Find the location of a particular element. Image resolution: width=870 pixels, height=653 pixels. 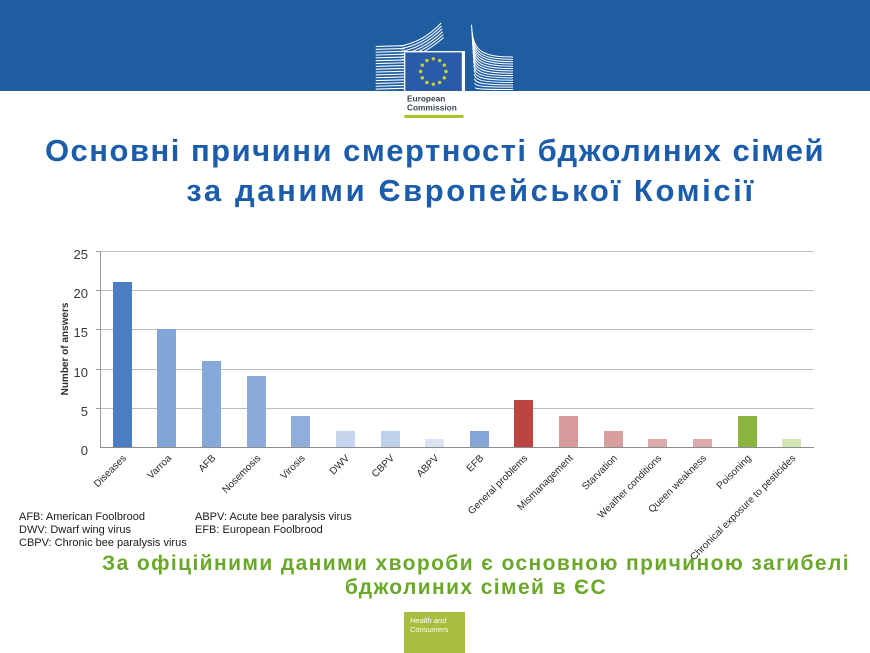

svg-text: Commission is located at coordinates (432, 108).